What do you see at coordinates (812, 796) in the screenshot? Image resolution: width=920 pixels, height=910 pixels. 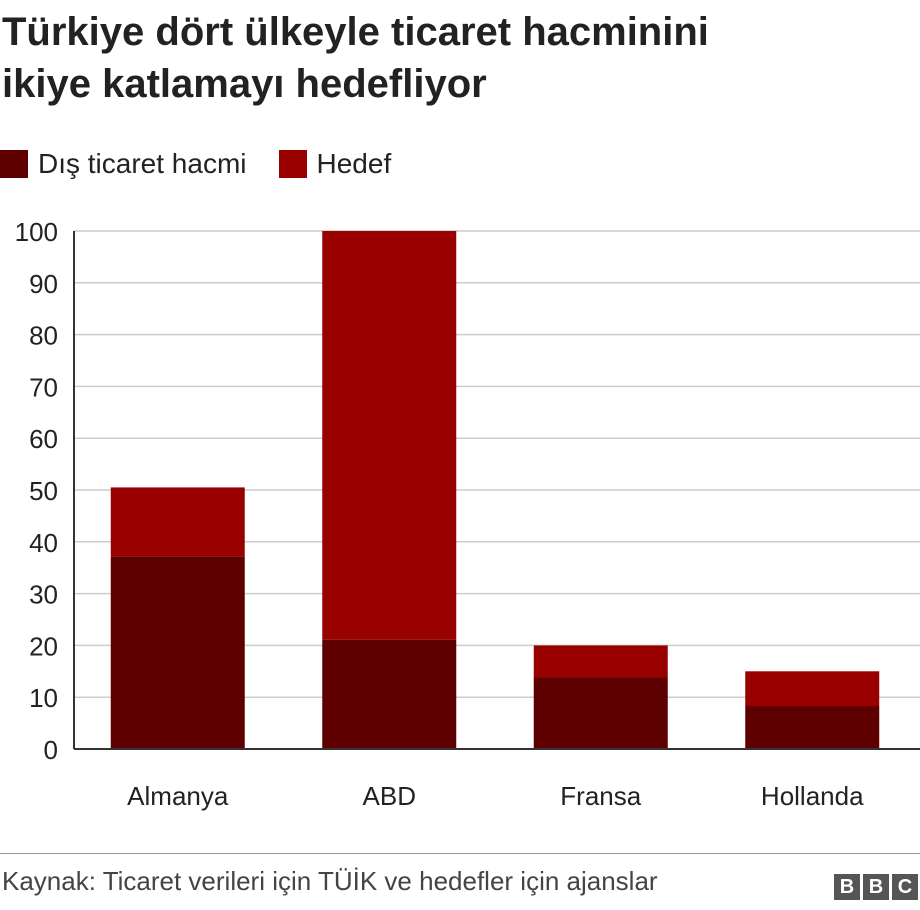 I see `x-tick-label: Hollanda` at bounding box center [812, 796].